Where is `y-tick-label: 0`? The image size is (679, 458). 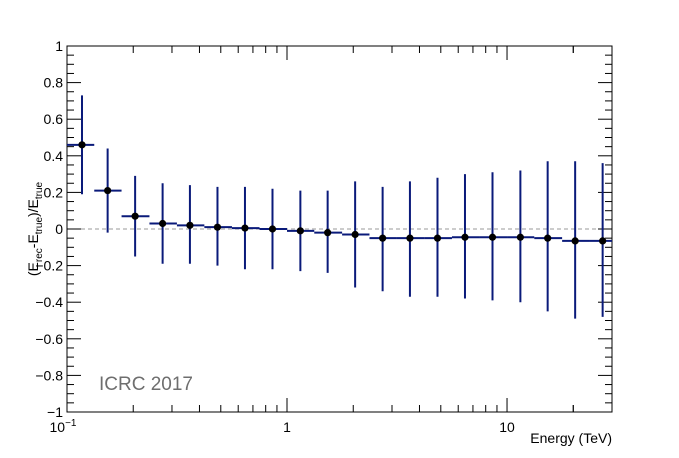 y-tick-label: 0 is located at coordinates (59, 229).